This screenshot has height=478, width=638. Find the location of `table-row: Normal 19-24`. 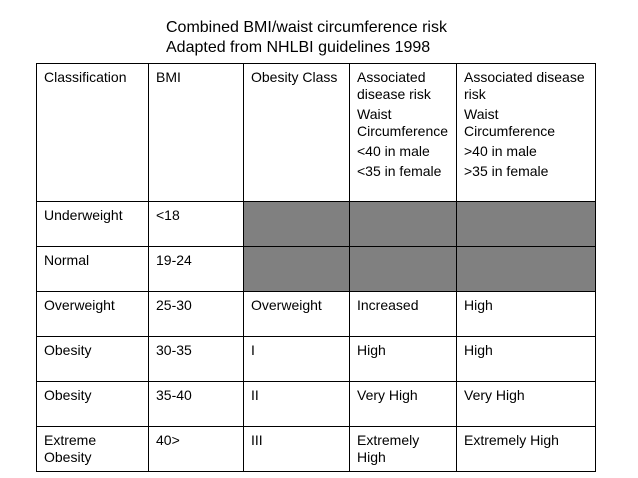

table-row: Normal 19-24 is located at coordinates (316, 269).